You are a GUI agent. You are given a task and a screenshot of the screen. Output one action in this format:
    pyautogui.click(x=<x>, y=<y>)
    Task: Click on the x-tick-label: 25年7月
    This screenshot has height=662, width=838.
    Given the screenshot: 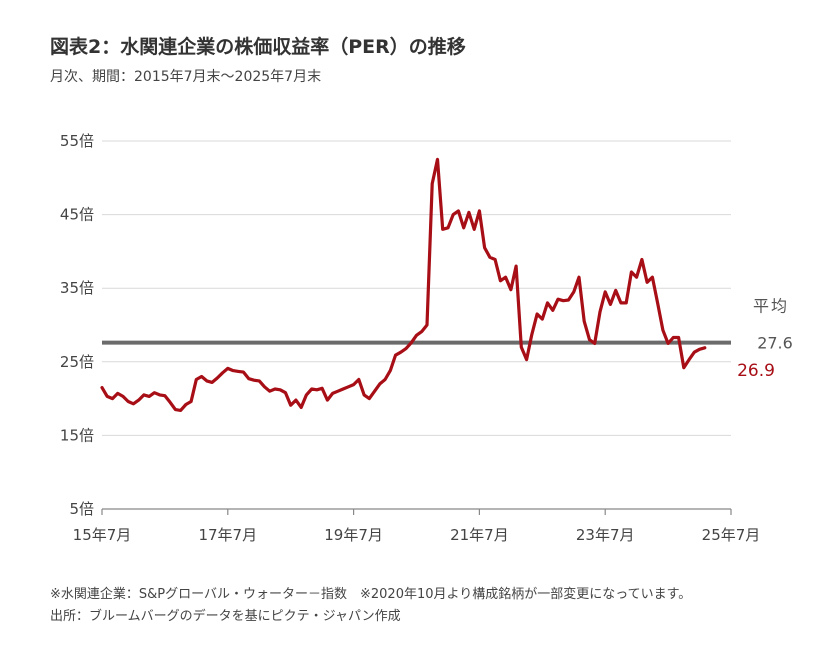 What is the action you would take?
    pyautogui.click(x=731, y=535)
    